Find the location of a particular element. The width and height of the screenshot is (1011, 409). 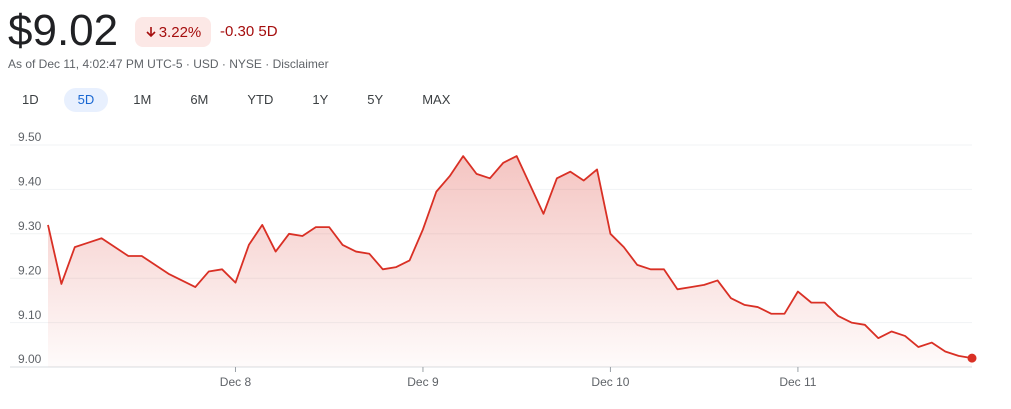

y-tick-label: 9.30 is located at coordinates (30, 226).